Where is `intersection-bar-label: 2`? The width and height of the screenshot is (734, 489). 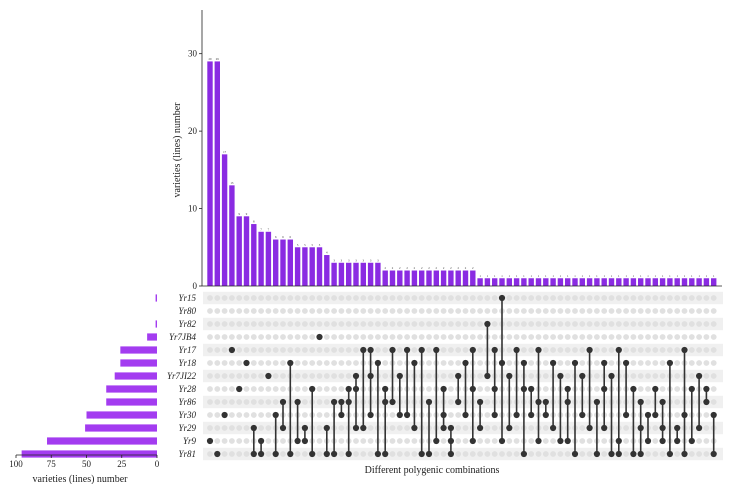
intersection-bar-label: 2 is located at coordinates (451, 268).